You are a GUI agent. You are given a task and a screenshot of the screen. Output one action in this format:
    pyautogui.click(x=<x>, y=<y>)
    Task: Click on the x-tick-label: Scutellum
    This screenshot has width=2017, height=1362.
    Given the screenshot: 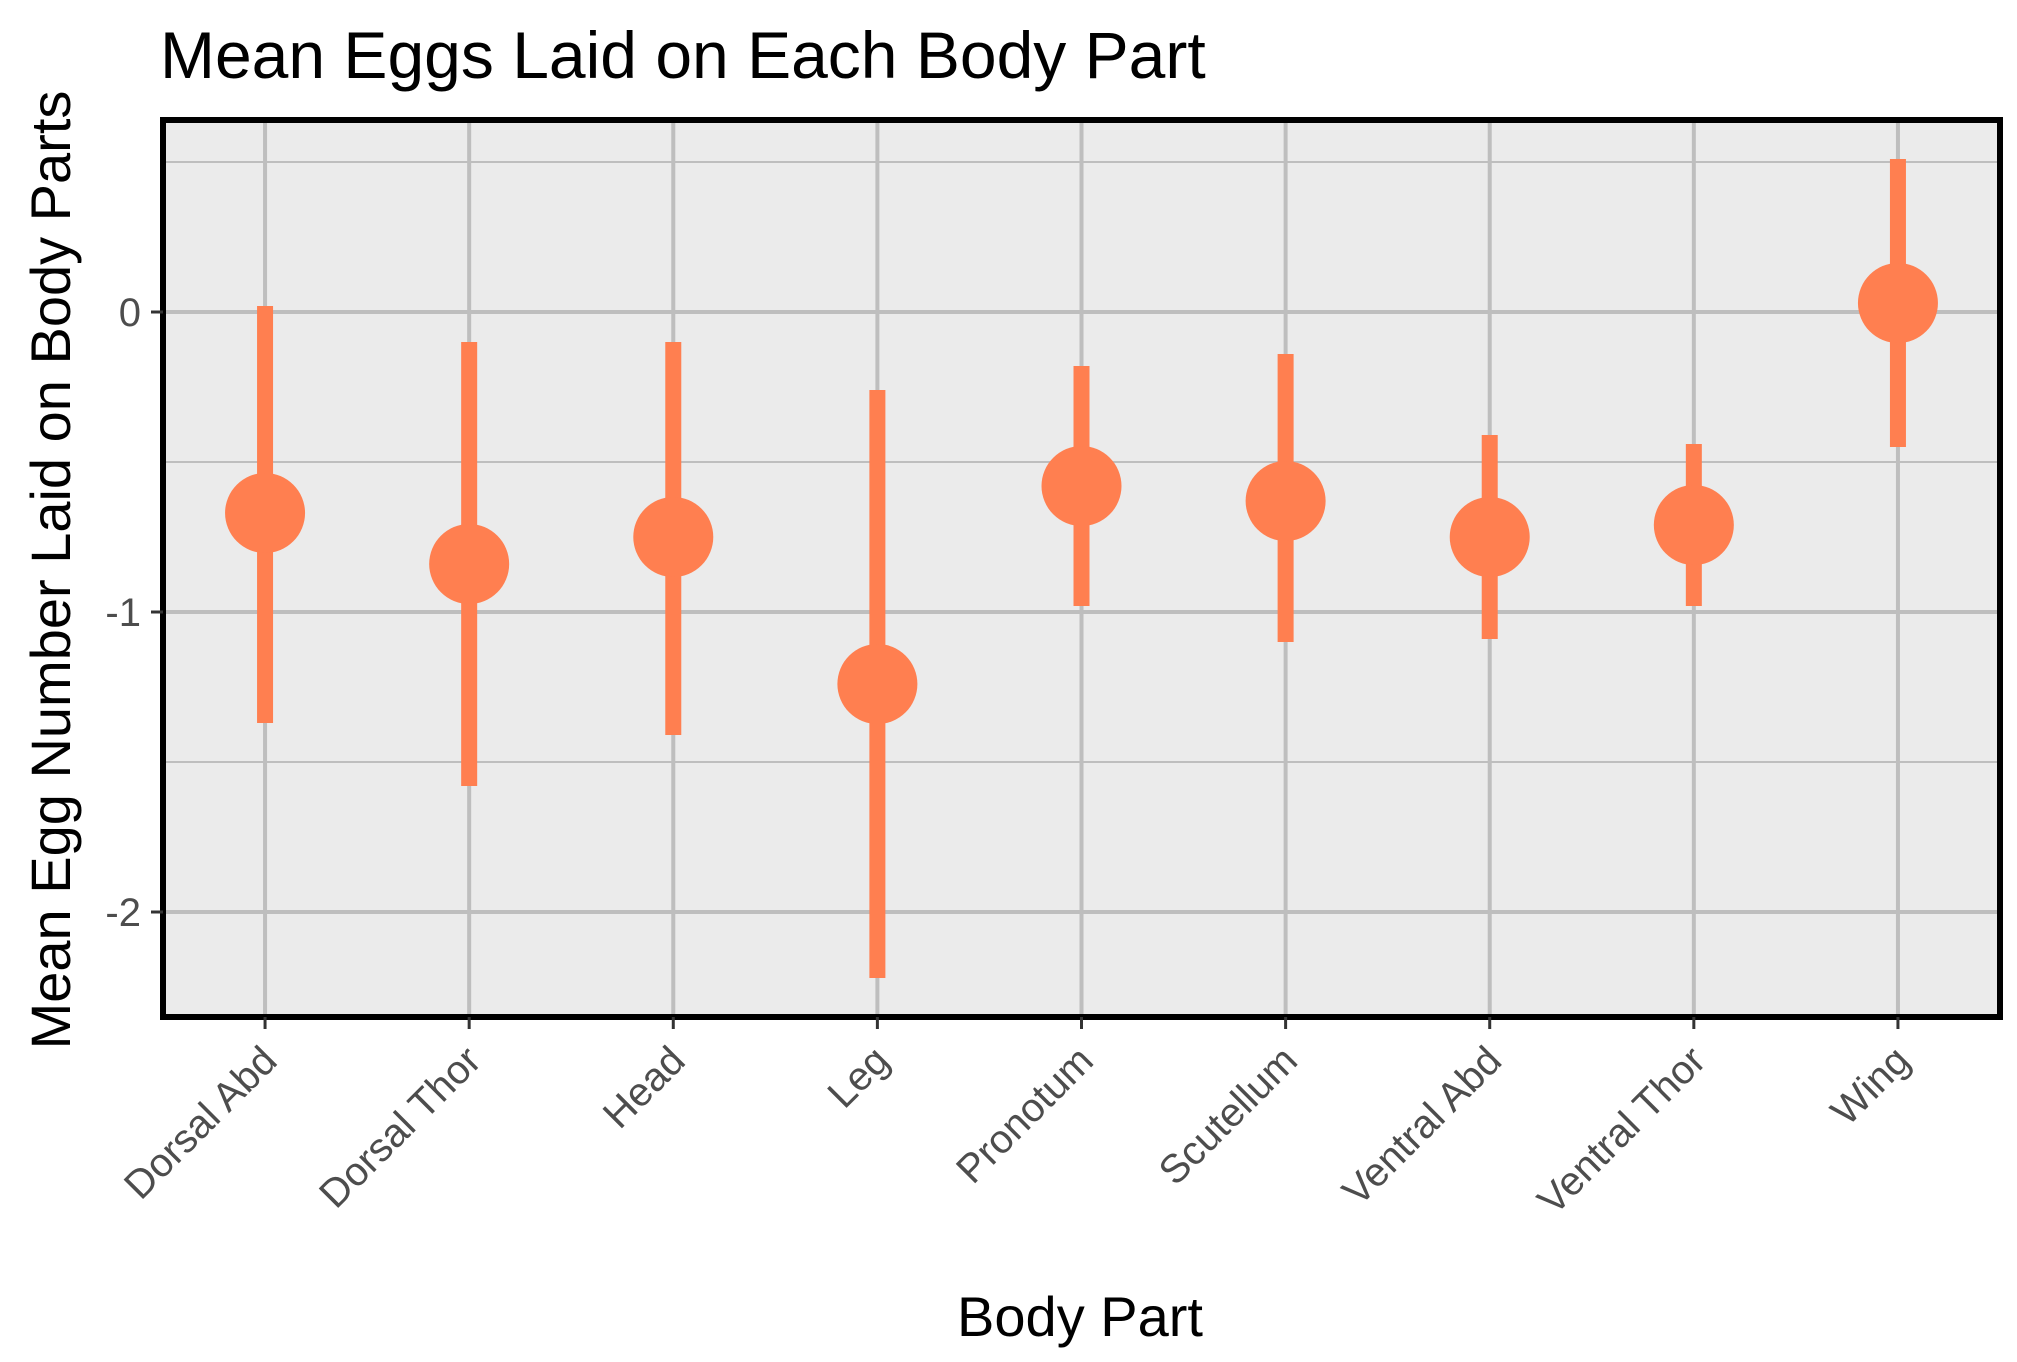 What is the action you would take?
    pyautogui.click(x=1228, y=1115)
    